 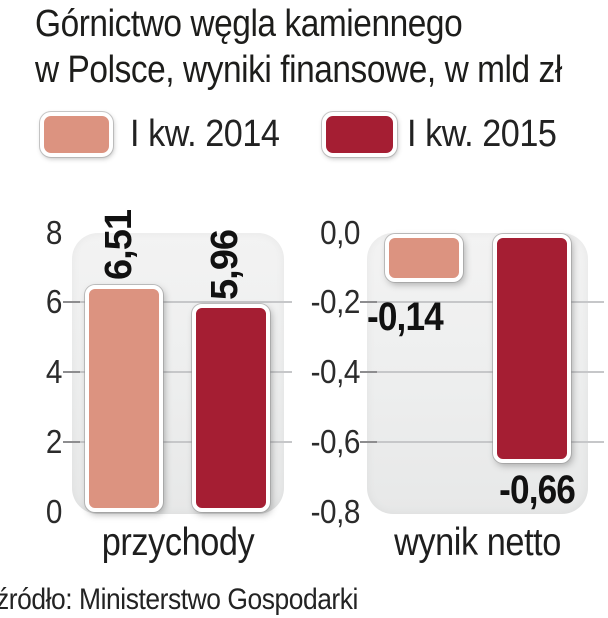 I want to click on legend-label-2014: I kw. 2014, so click(x=205, y=134).